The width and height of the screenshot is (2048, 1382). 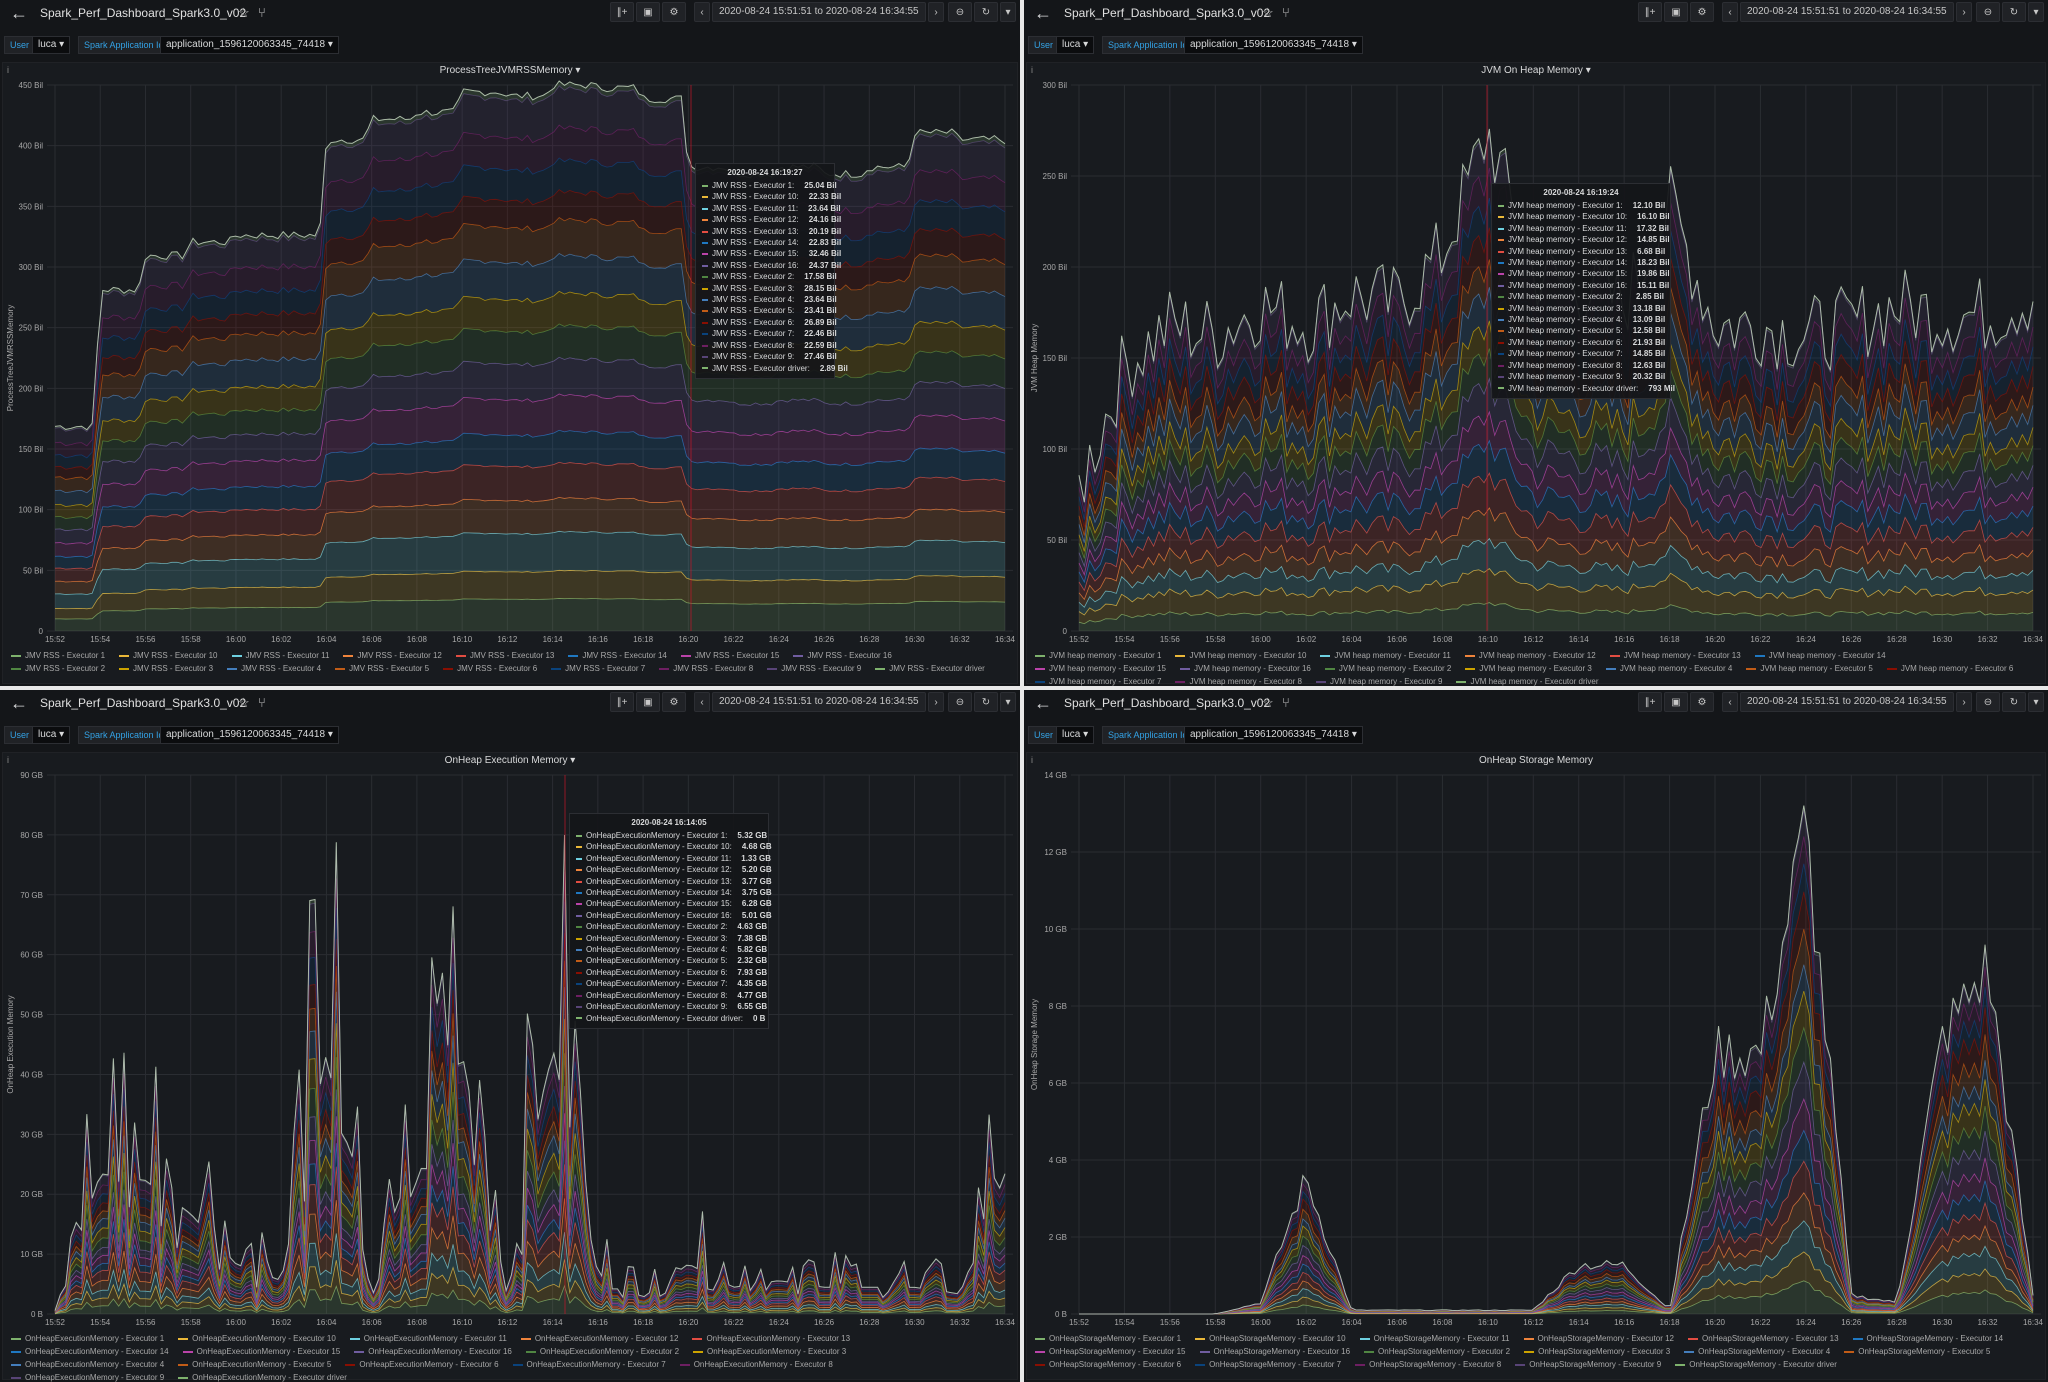 What do you see at coordinates (706, 668) in the screenshot?
I see `legend-item: JMV RSS - Executor 8` at bounding box center [706, 668].